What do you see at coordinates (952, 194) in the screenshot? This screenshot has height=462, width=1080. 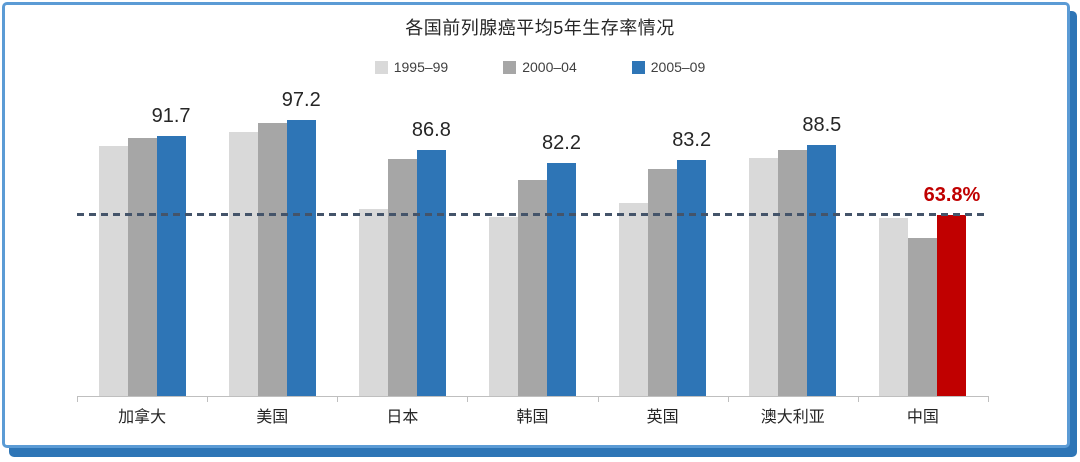 I see `value-label: 63.8%` at bounding box center [952, 194].